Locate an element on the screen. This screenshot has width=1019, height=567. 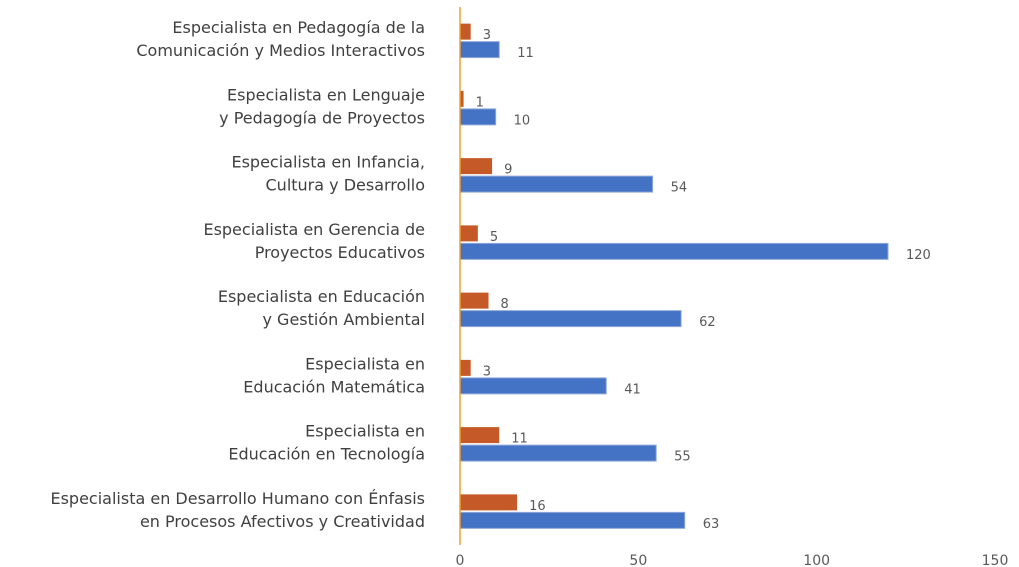
value-label: 55 is located at coordinates (682, 457).